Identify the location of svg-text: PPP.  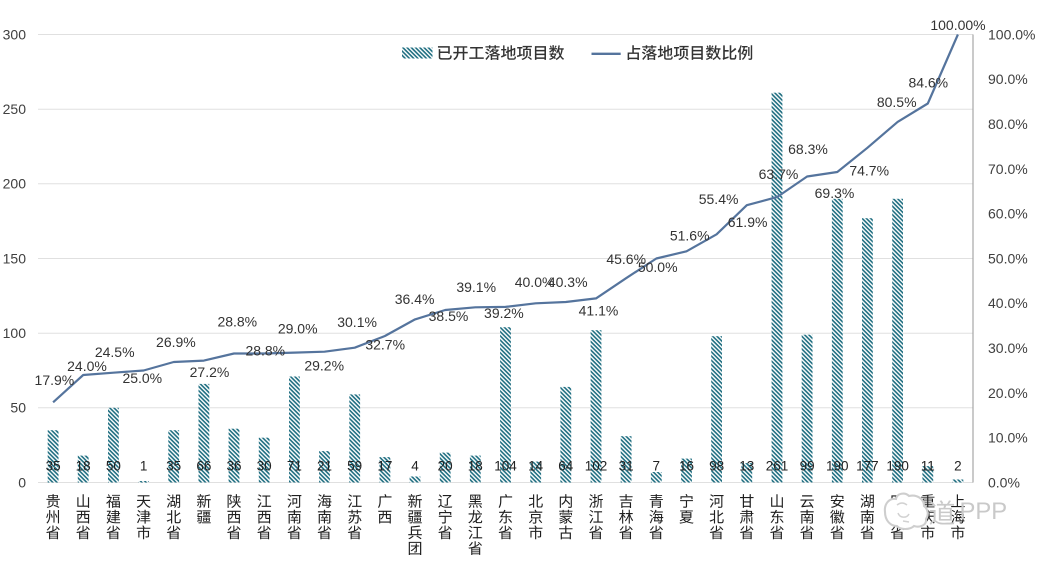
(984, 511).